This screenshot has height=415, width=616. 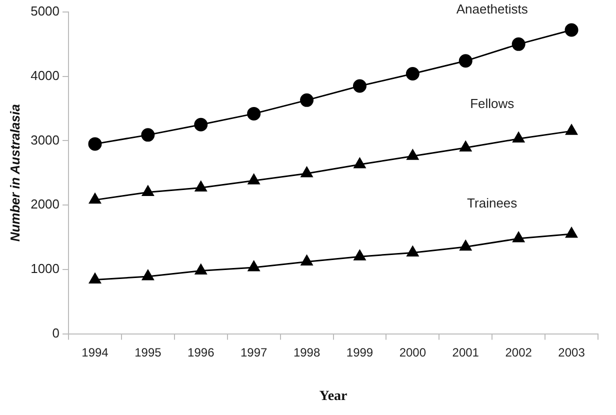 What do you see at coordinates (95, 352) in the screenshot?
I see `x-tick-label: 1994` at bounding box center [95, 352].